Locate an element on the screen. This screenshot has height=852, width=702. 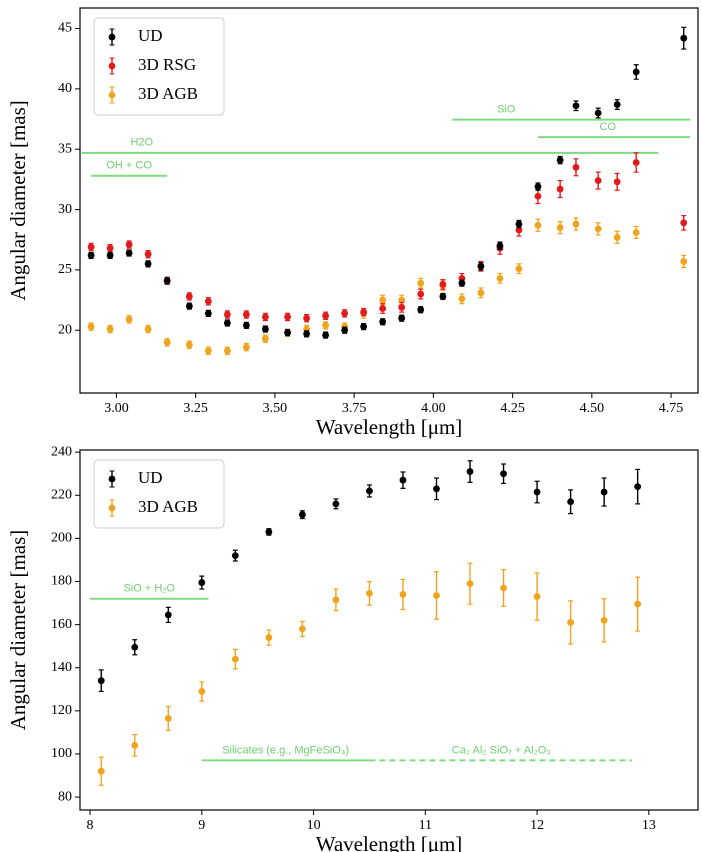
y-tick-label: 25 is located at coordinates (65, 269).